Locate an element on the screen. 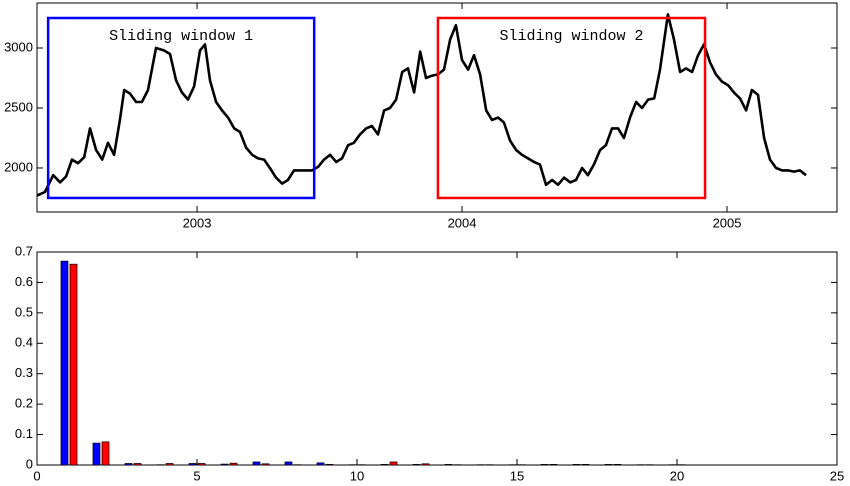  annotation: Sliding window 2 is located at coordinates (571, 36).